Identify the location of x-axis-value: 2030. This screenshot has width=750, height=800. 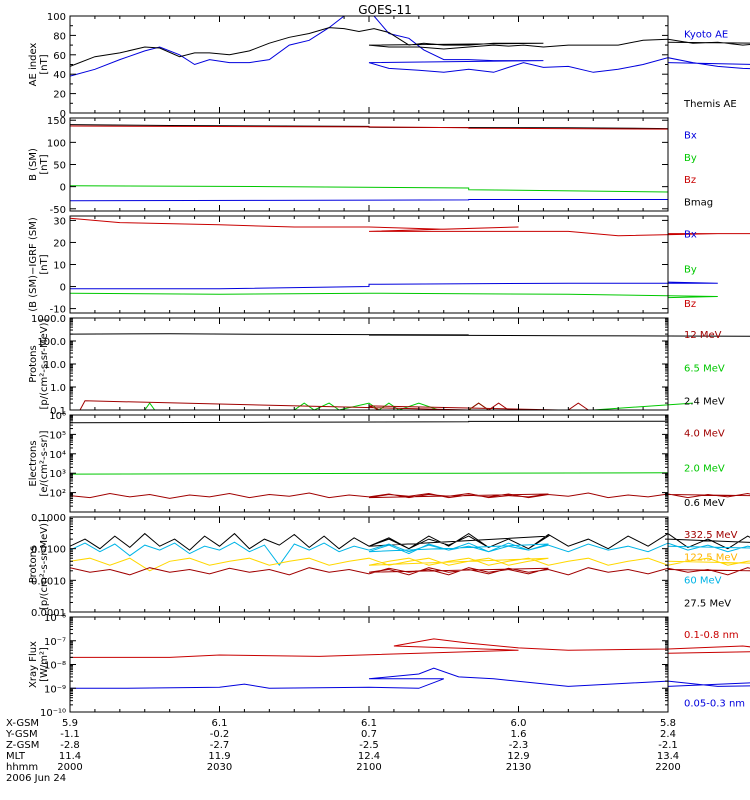
(219, 767).